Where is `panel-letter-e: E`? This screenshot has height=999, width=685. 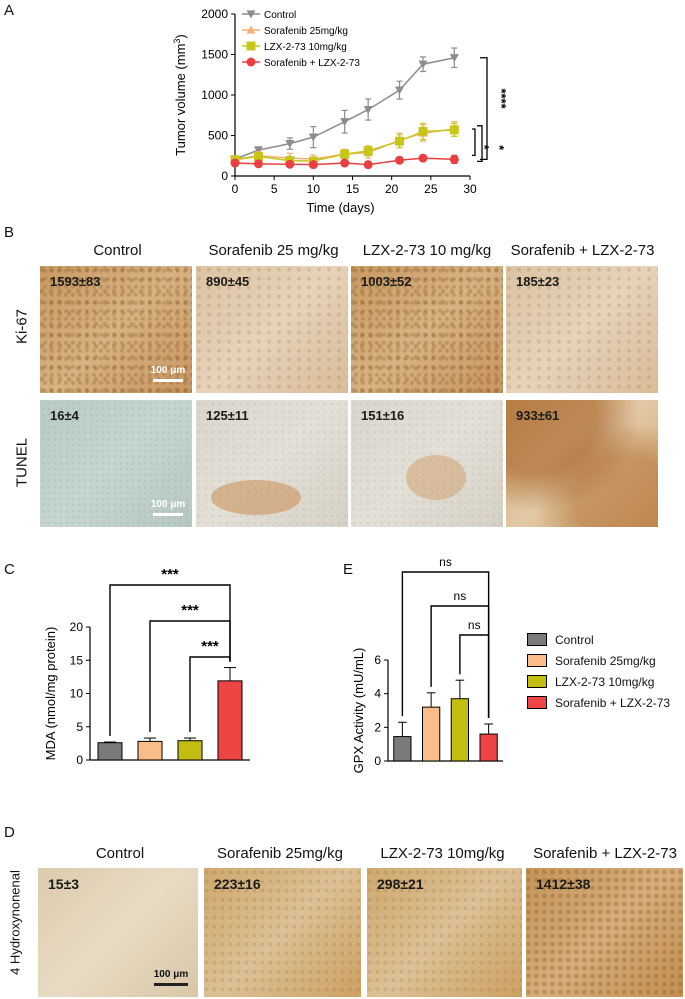
panel-letter-e: E is located at coordinates (348, 569).